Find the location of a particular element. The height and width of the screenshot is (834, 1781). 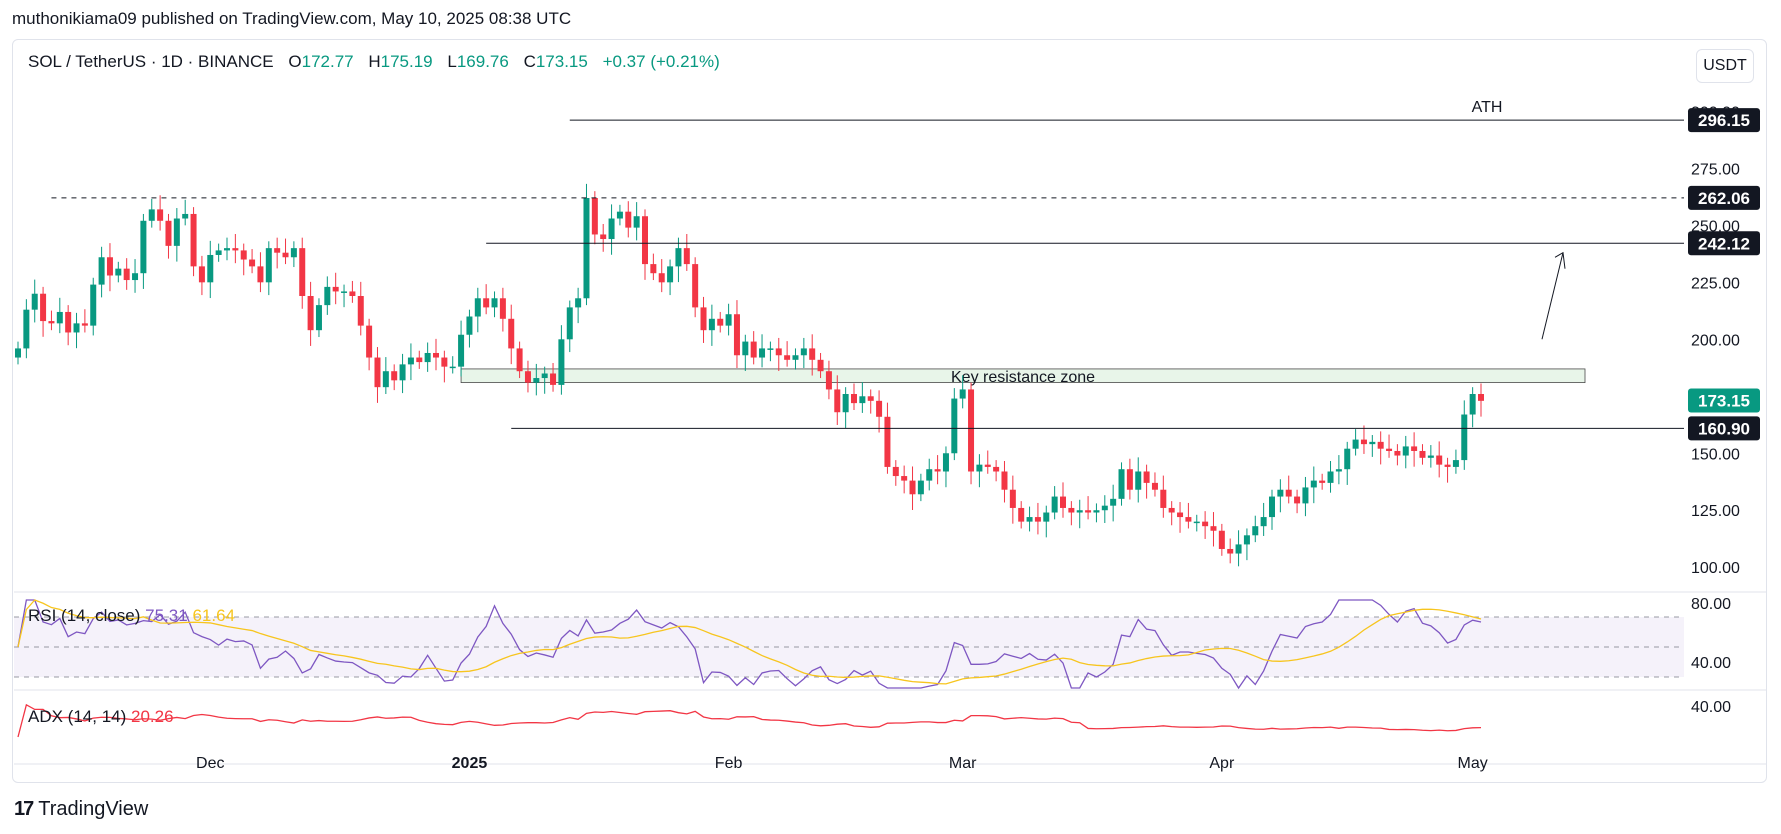

y-tick-label: 200.00 is located at coordinates (1715, 340).